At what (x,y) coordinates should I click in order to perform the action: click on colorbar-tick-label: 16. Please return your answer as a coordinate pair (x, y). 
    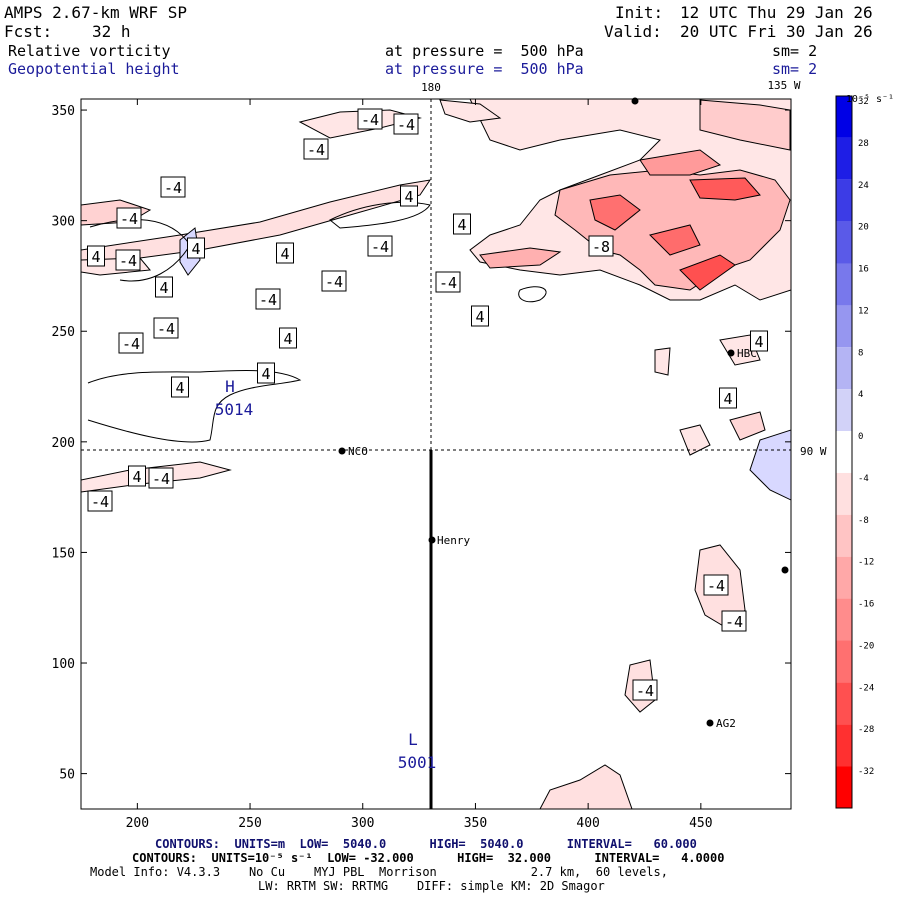
    Looking at the image, I should click on (863, 270).